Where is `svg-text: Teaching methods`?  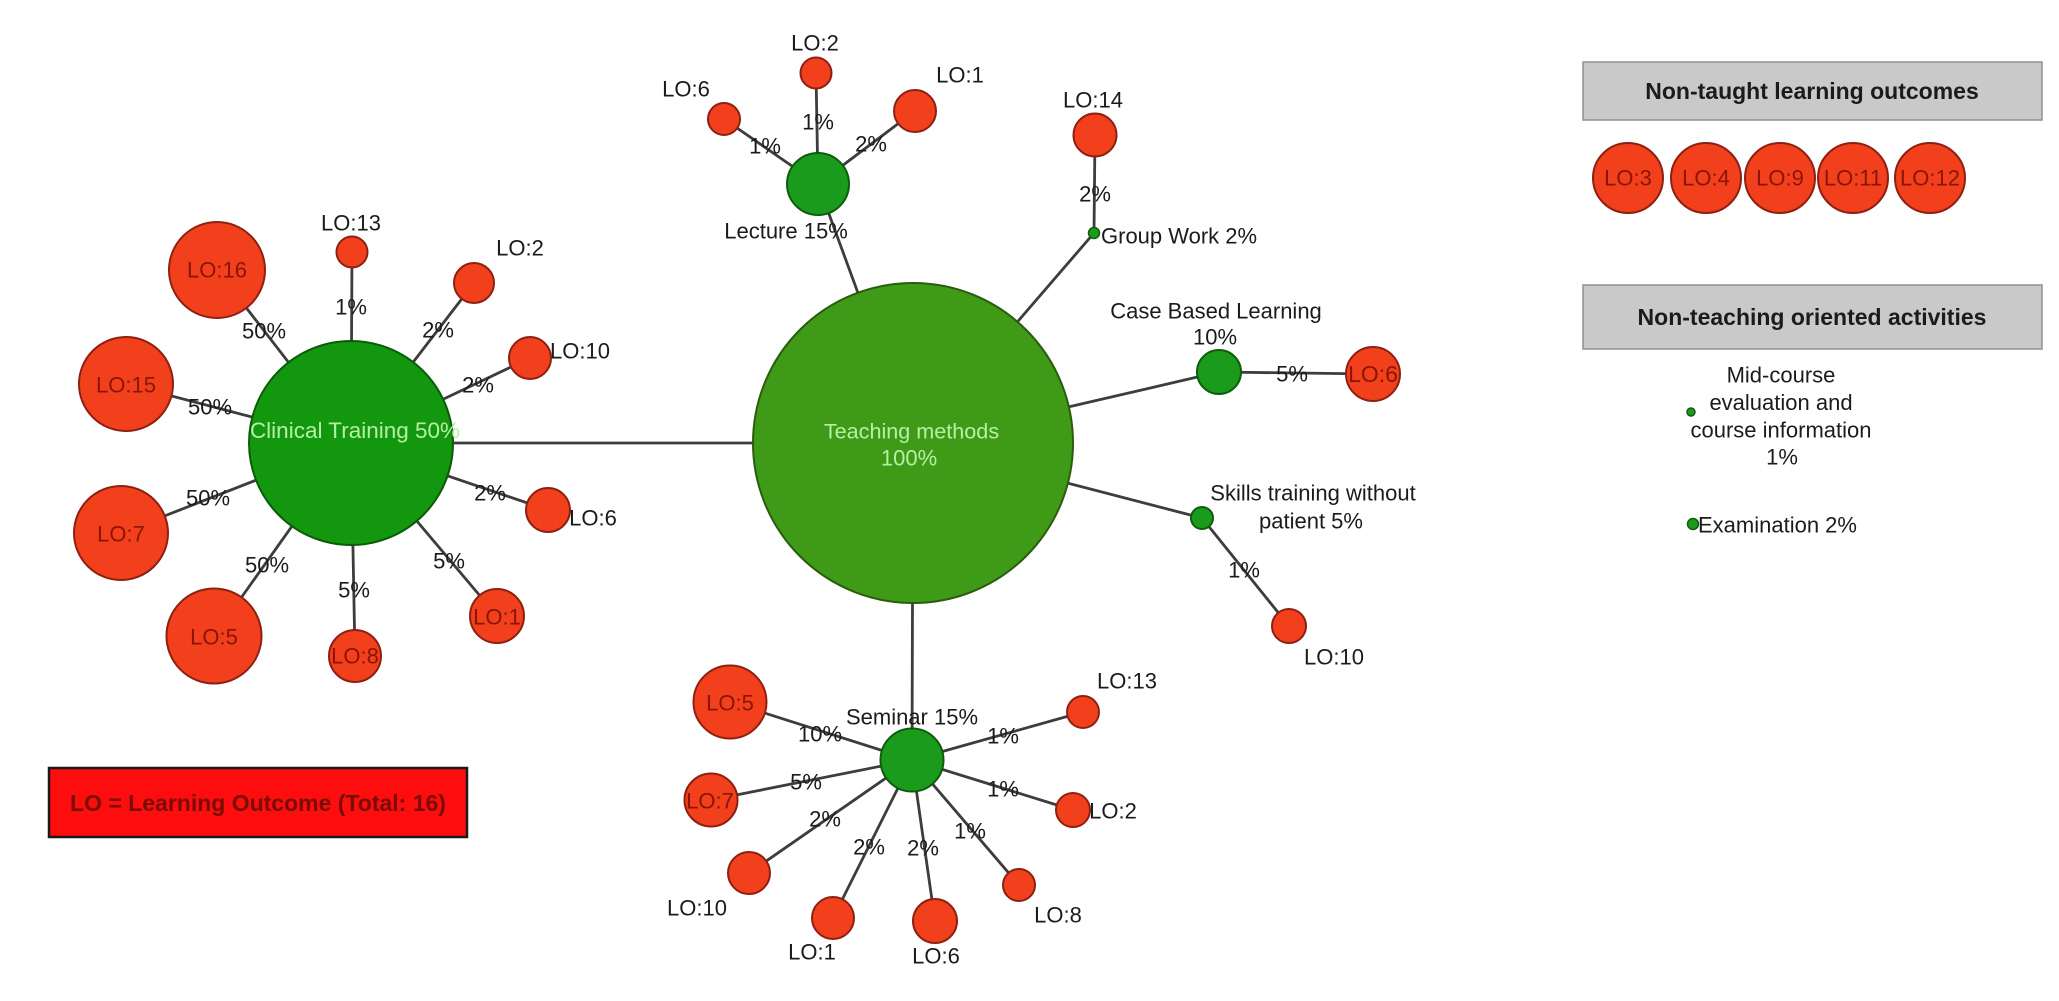
svg-text: Teaching methods is located at coordinates (911, 430).